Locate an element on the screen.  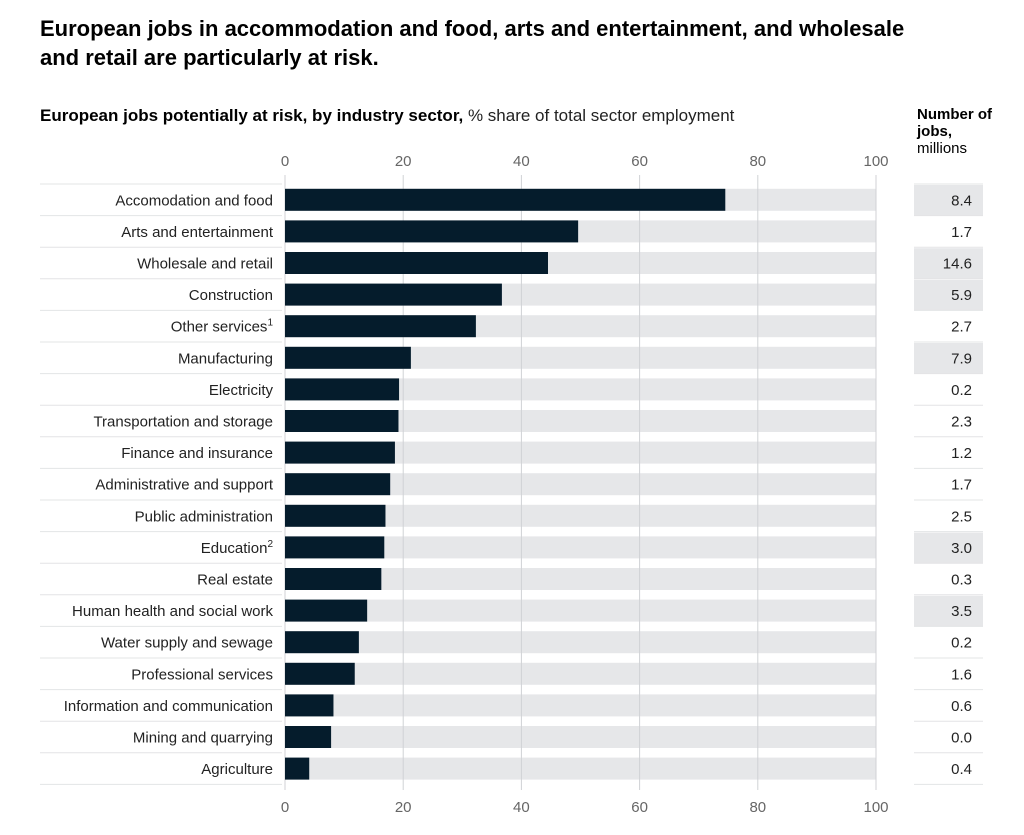
jobs-header-unit: millions is located at coordinates (942, 148).